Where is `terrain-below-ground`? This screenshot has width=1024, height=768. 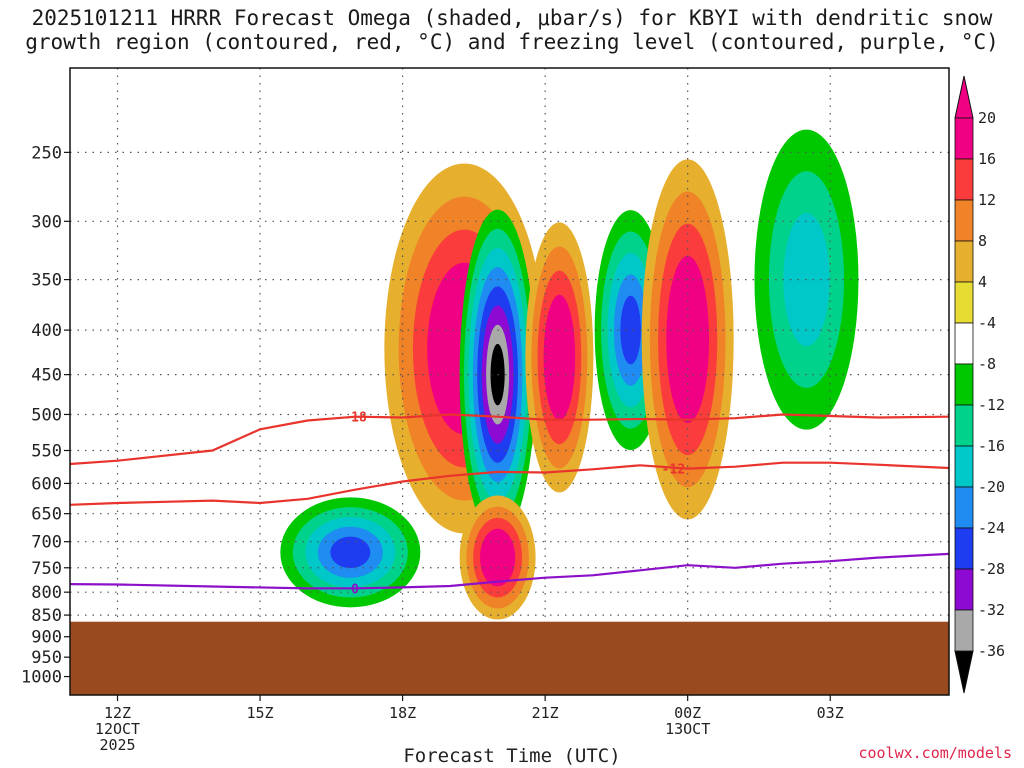
terrain-below-ground is located at coordinates (509, 658).